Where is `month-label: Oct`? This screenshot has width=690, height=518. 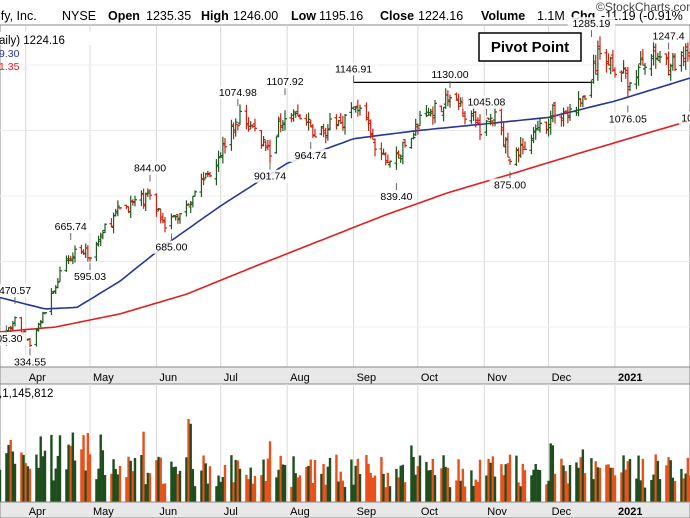 month-label: Oct is located at coordinates (429, 378).